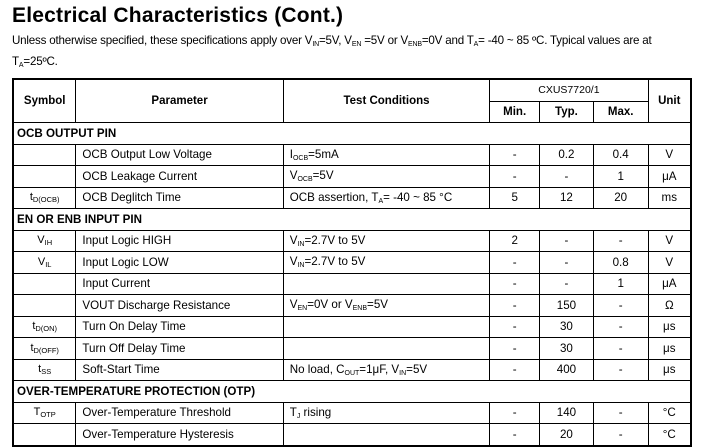 The height and width of the screenshot is (448, 704). I want to click on table-row: tD(OFF) Turn Off Delay Time - 30 - μs, so click(352, 348).